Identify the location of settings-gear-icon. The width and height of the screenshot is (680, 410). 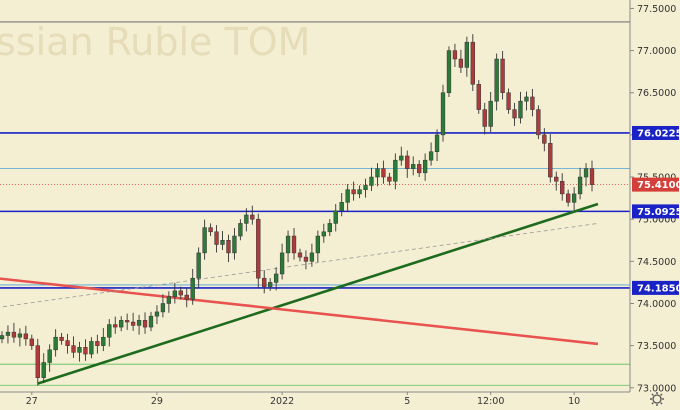
(657, 399).